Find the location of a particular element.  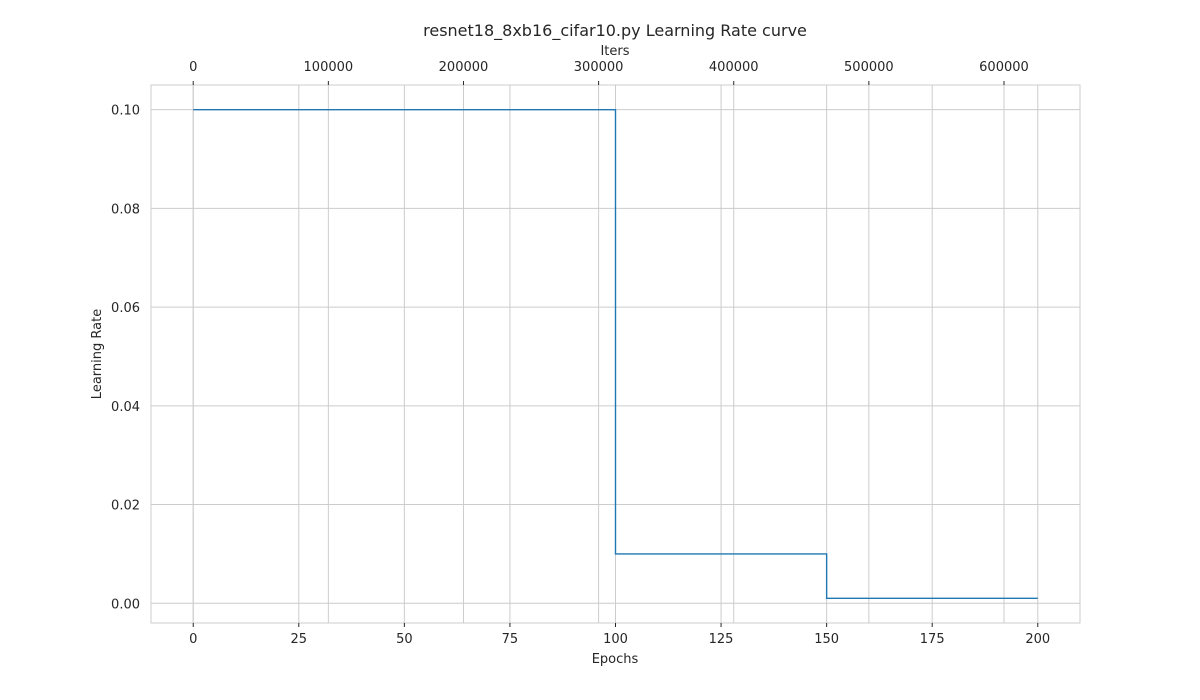

x-tick-label: 175 is located at coordinates (932, 639).